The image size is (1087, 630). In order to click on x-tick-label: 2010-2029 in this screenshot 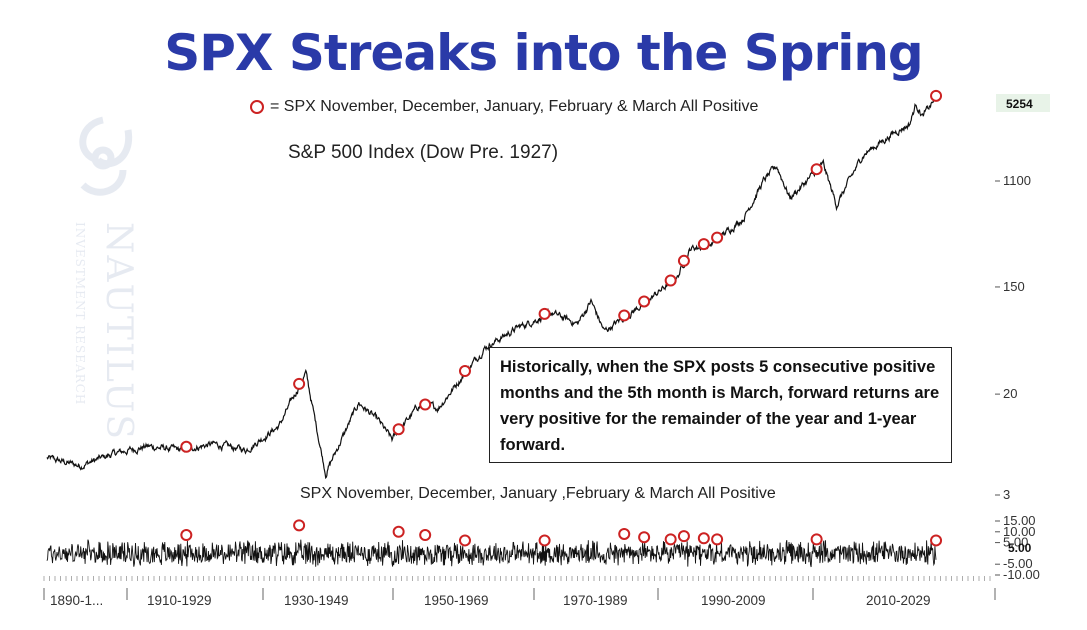, I will do `click(898, 600)`.